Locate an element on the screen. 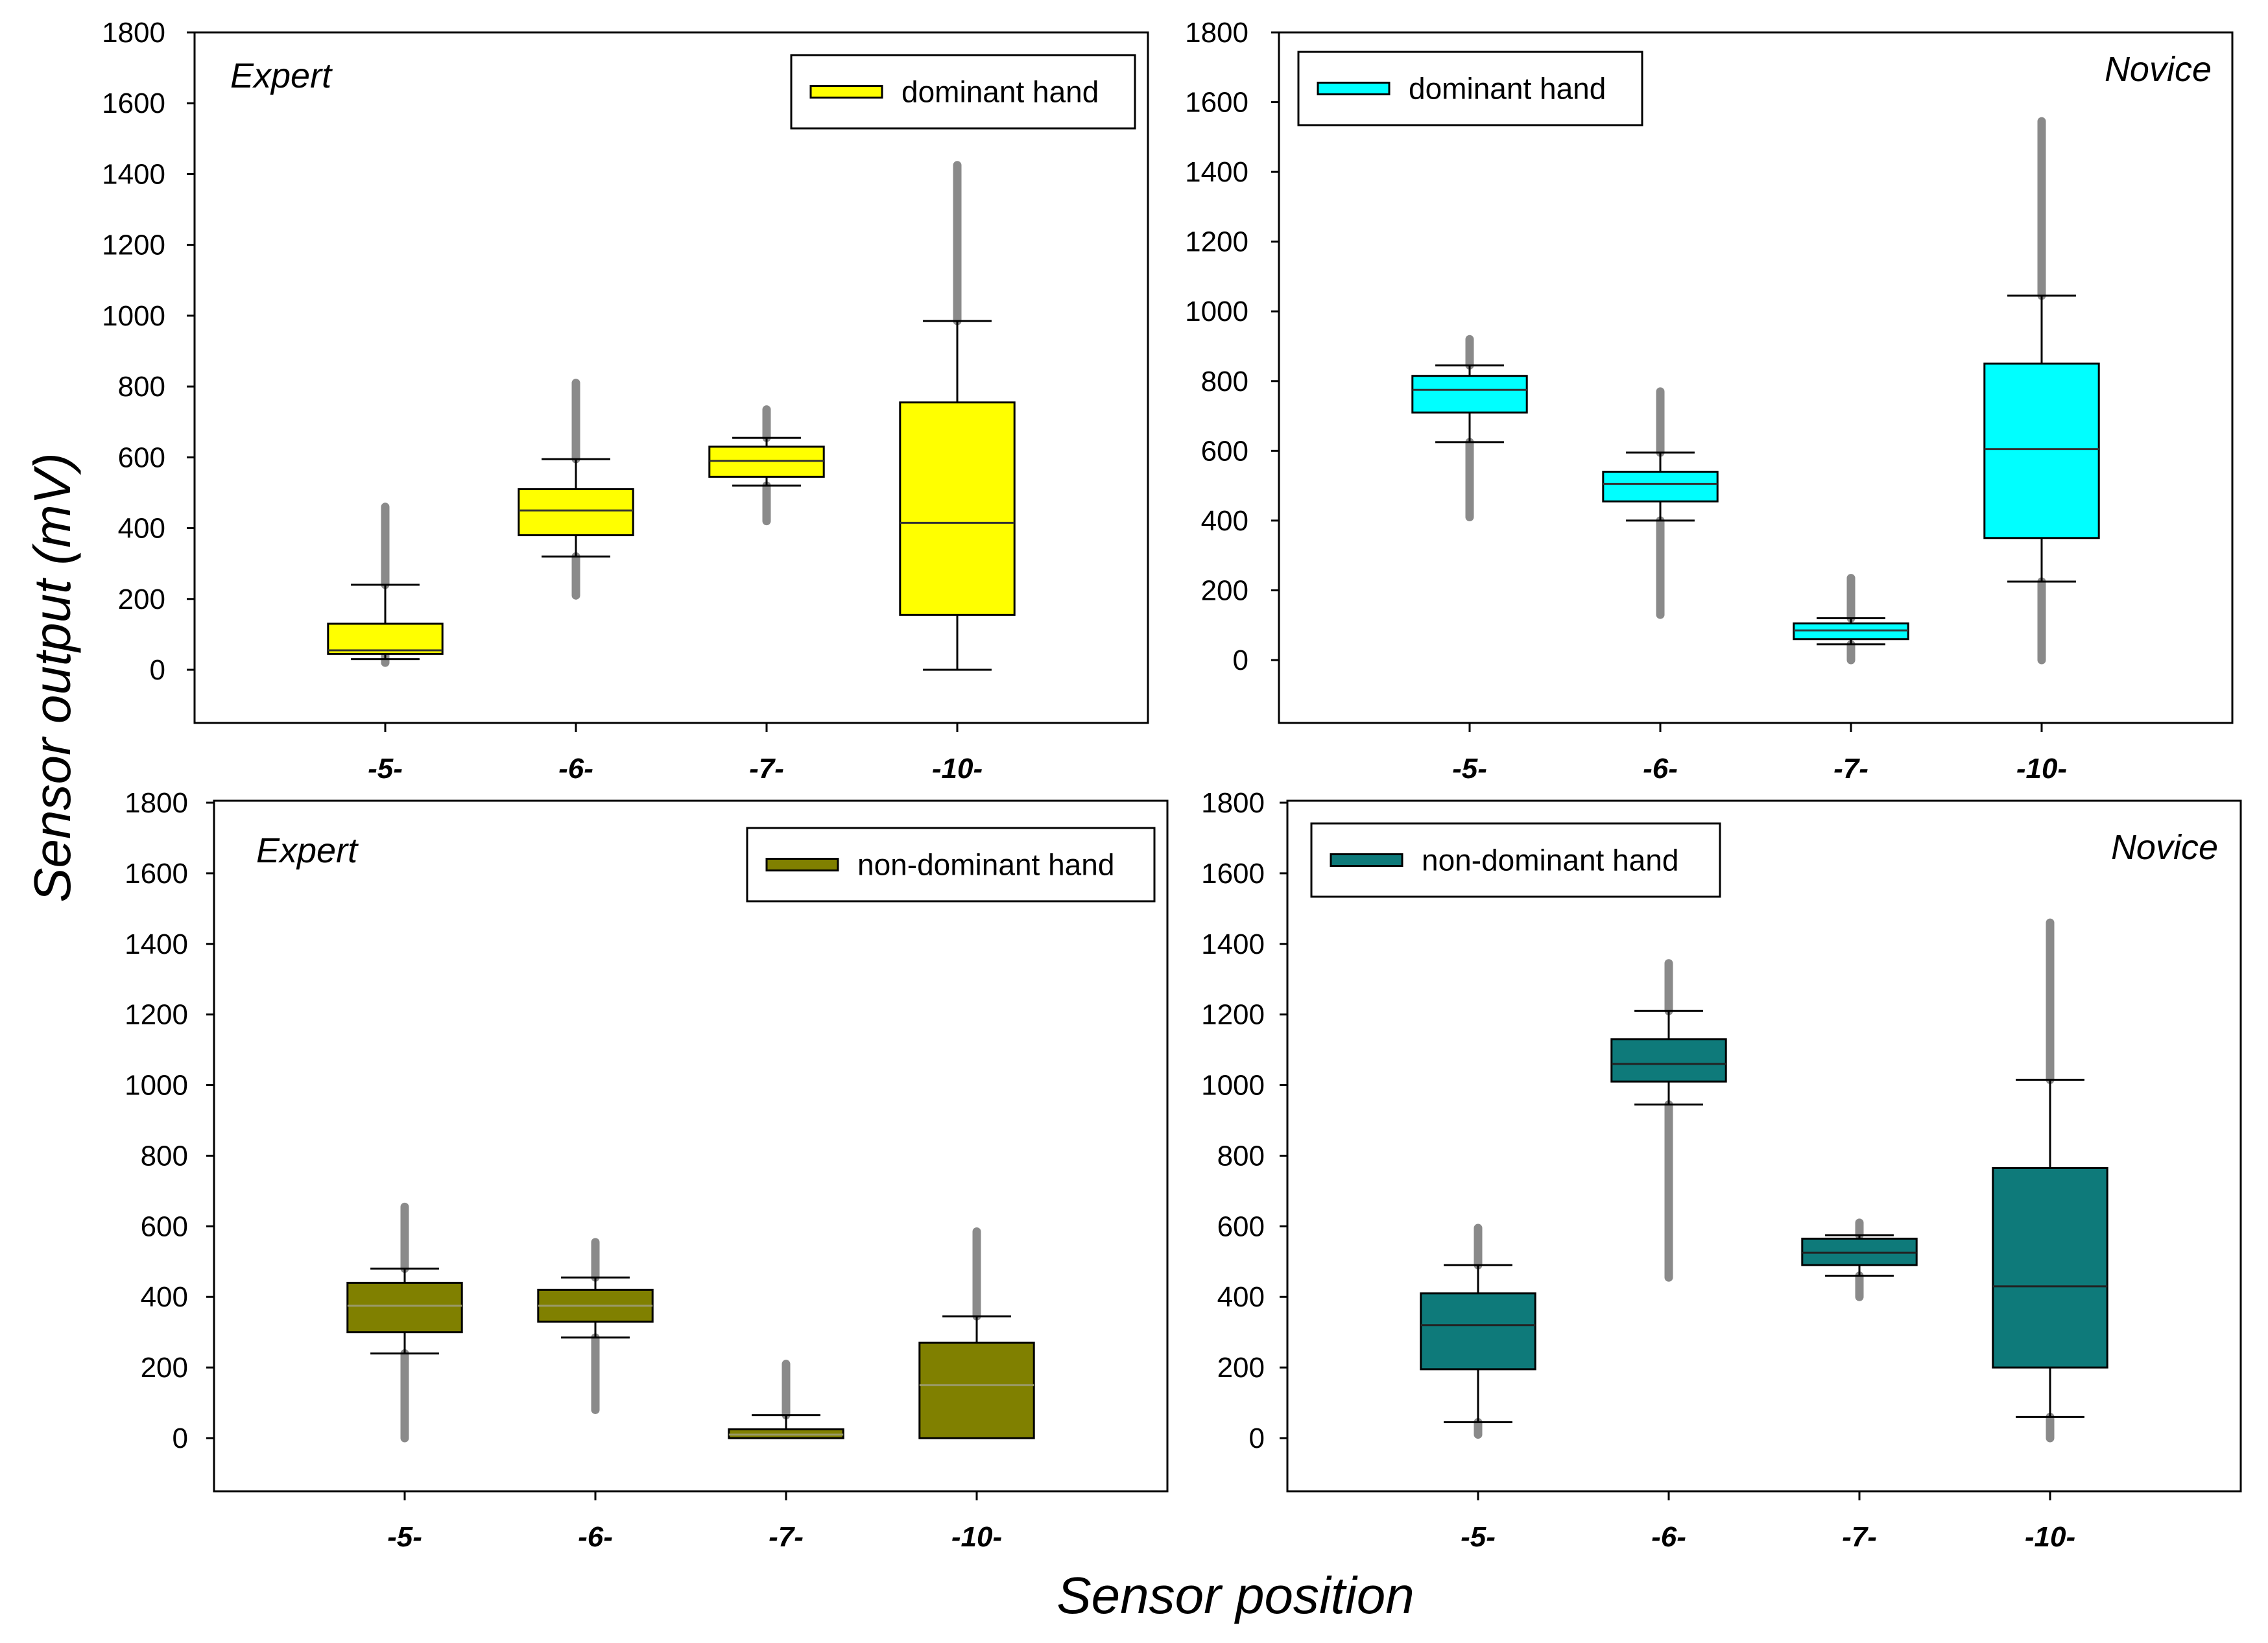 This screenshot has height=1643, width=2268. legend: dominant hand is located at coordinates (963, 92).